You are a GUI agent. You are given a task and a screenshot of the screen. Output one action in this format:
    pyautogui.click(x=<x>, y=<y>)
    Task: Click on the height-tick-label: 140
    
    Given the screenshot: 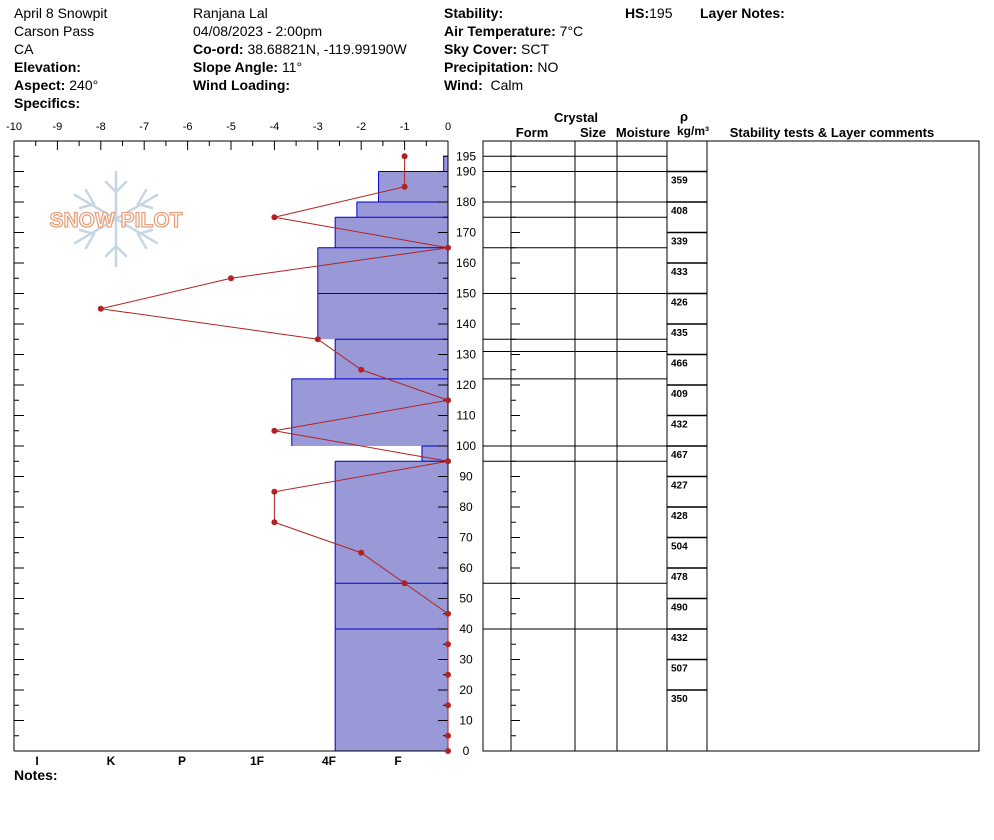 What is the action you would take?
    pyautogui.click(x=466, y=324)
    